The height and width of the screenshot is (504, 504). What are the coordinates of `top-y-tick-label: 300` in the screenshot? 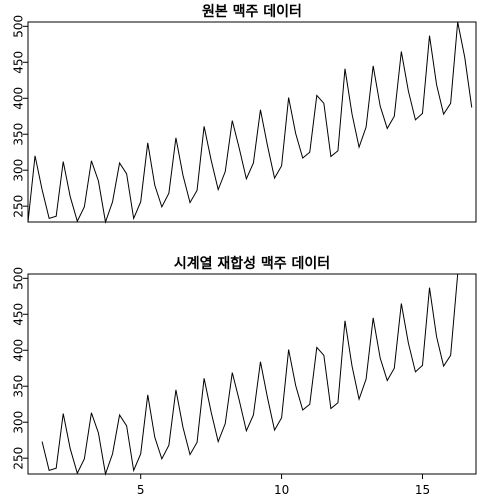 It's located at (19, 170).